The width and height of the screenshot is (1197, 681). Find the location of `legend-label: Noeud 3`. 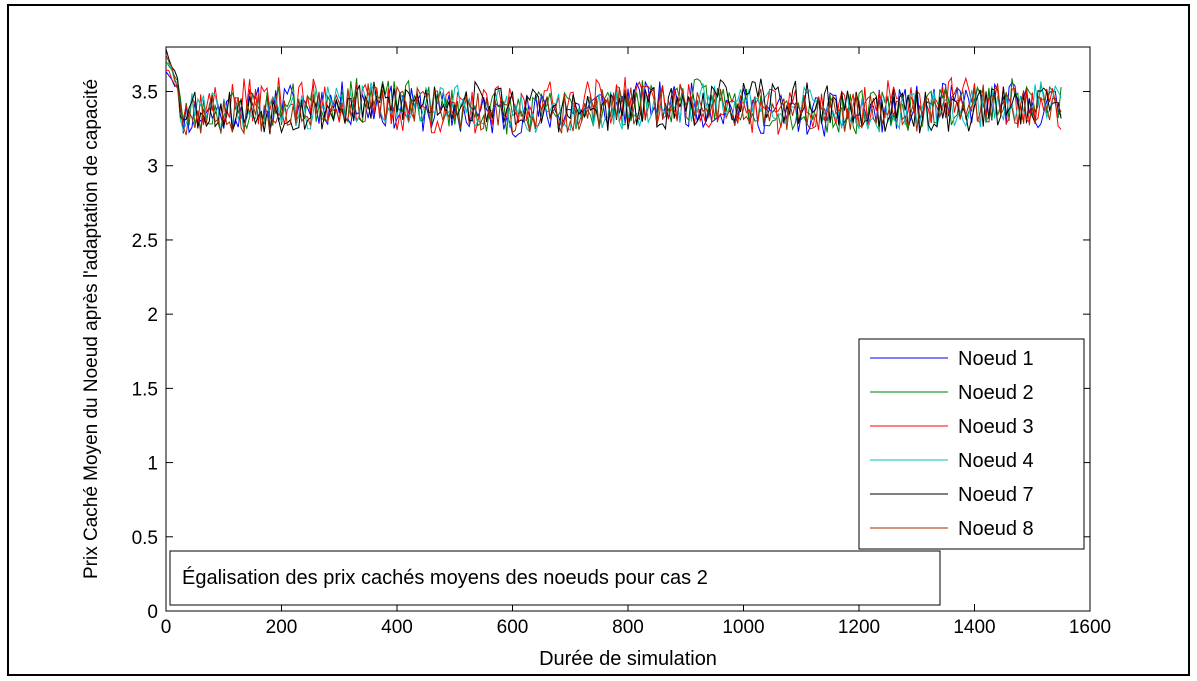

legend-label: Noeud 3 is located at coordinates (996, 427).